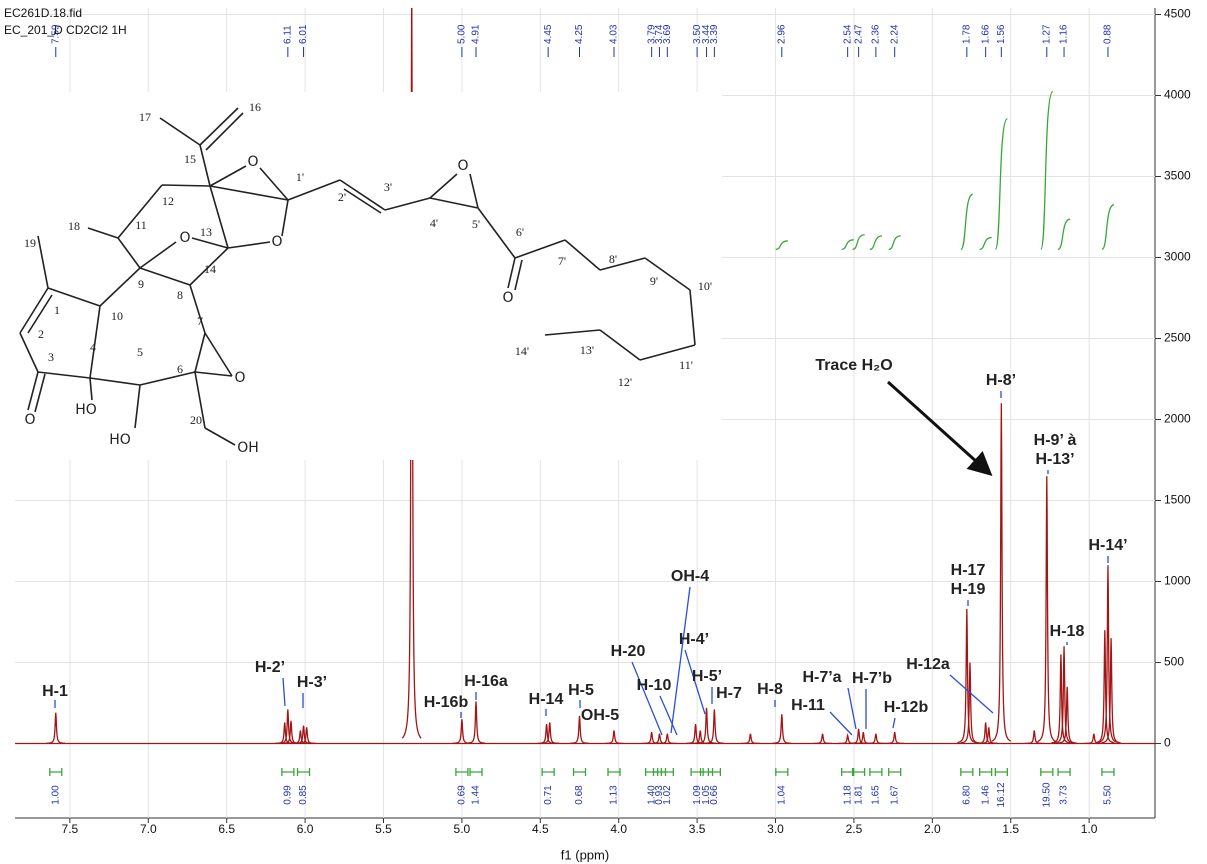 Image resolution: width=1207 pixels, height=864 pixels. What do you see at coordinates (579, 795) in the screenshot?
I see `integral-label: 0.68` at bounding box center [579, 795].